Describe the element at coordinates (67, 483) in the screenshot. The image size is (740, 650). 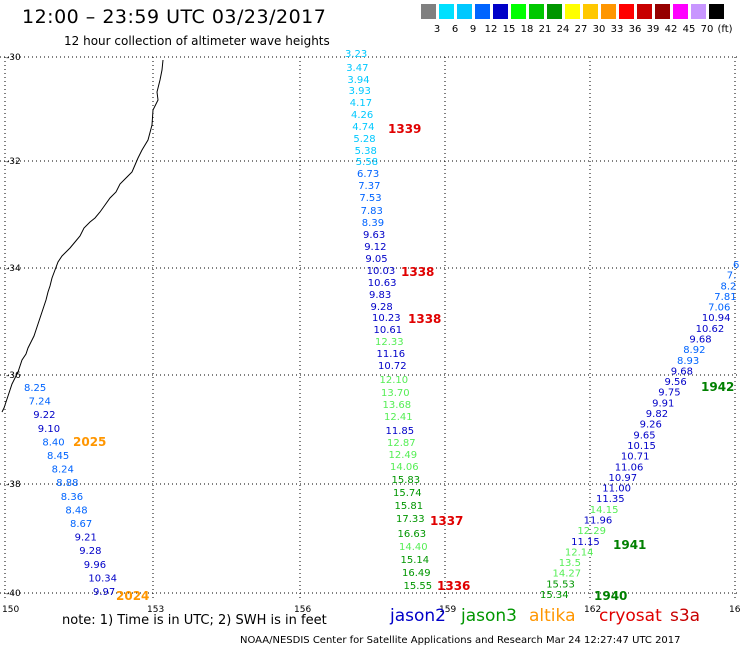
I see `swh-value: 8.88` at that location.